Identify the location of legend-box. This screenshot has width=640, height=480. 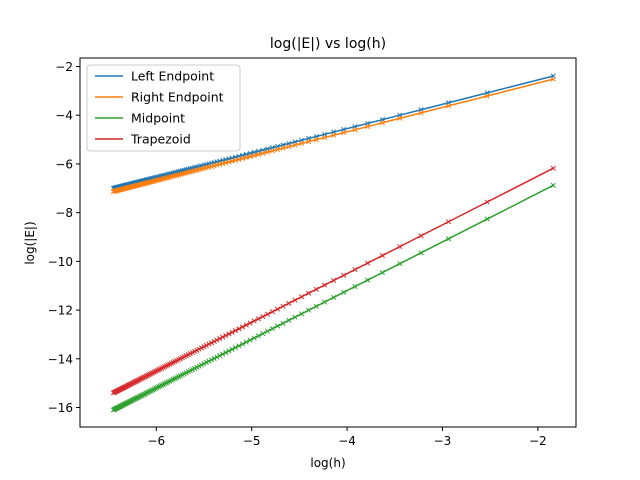
(163, 108).